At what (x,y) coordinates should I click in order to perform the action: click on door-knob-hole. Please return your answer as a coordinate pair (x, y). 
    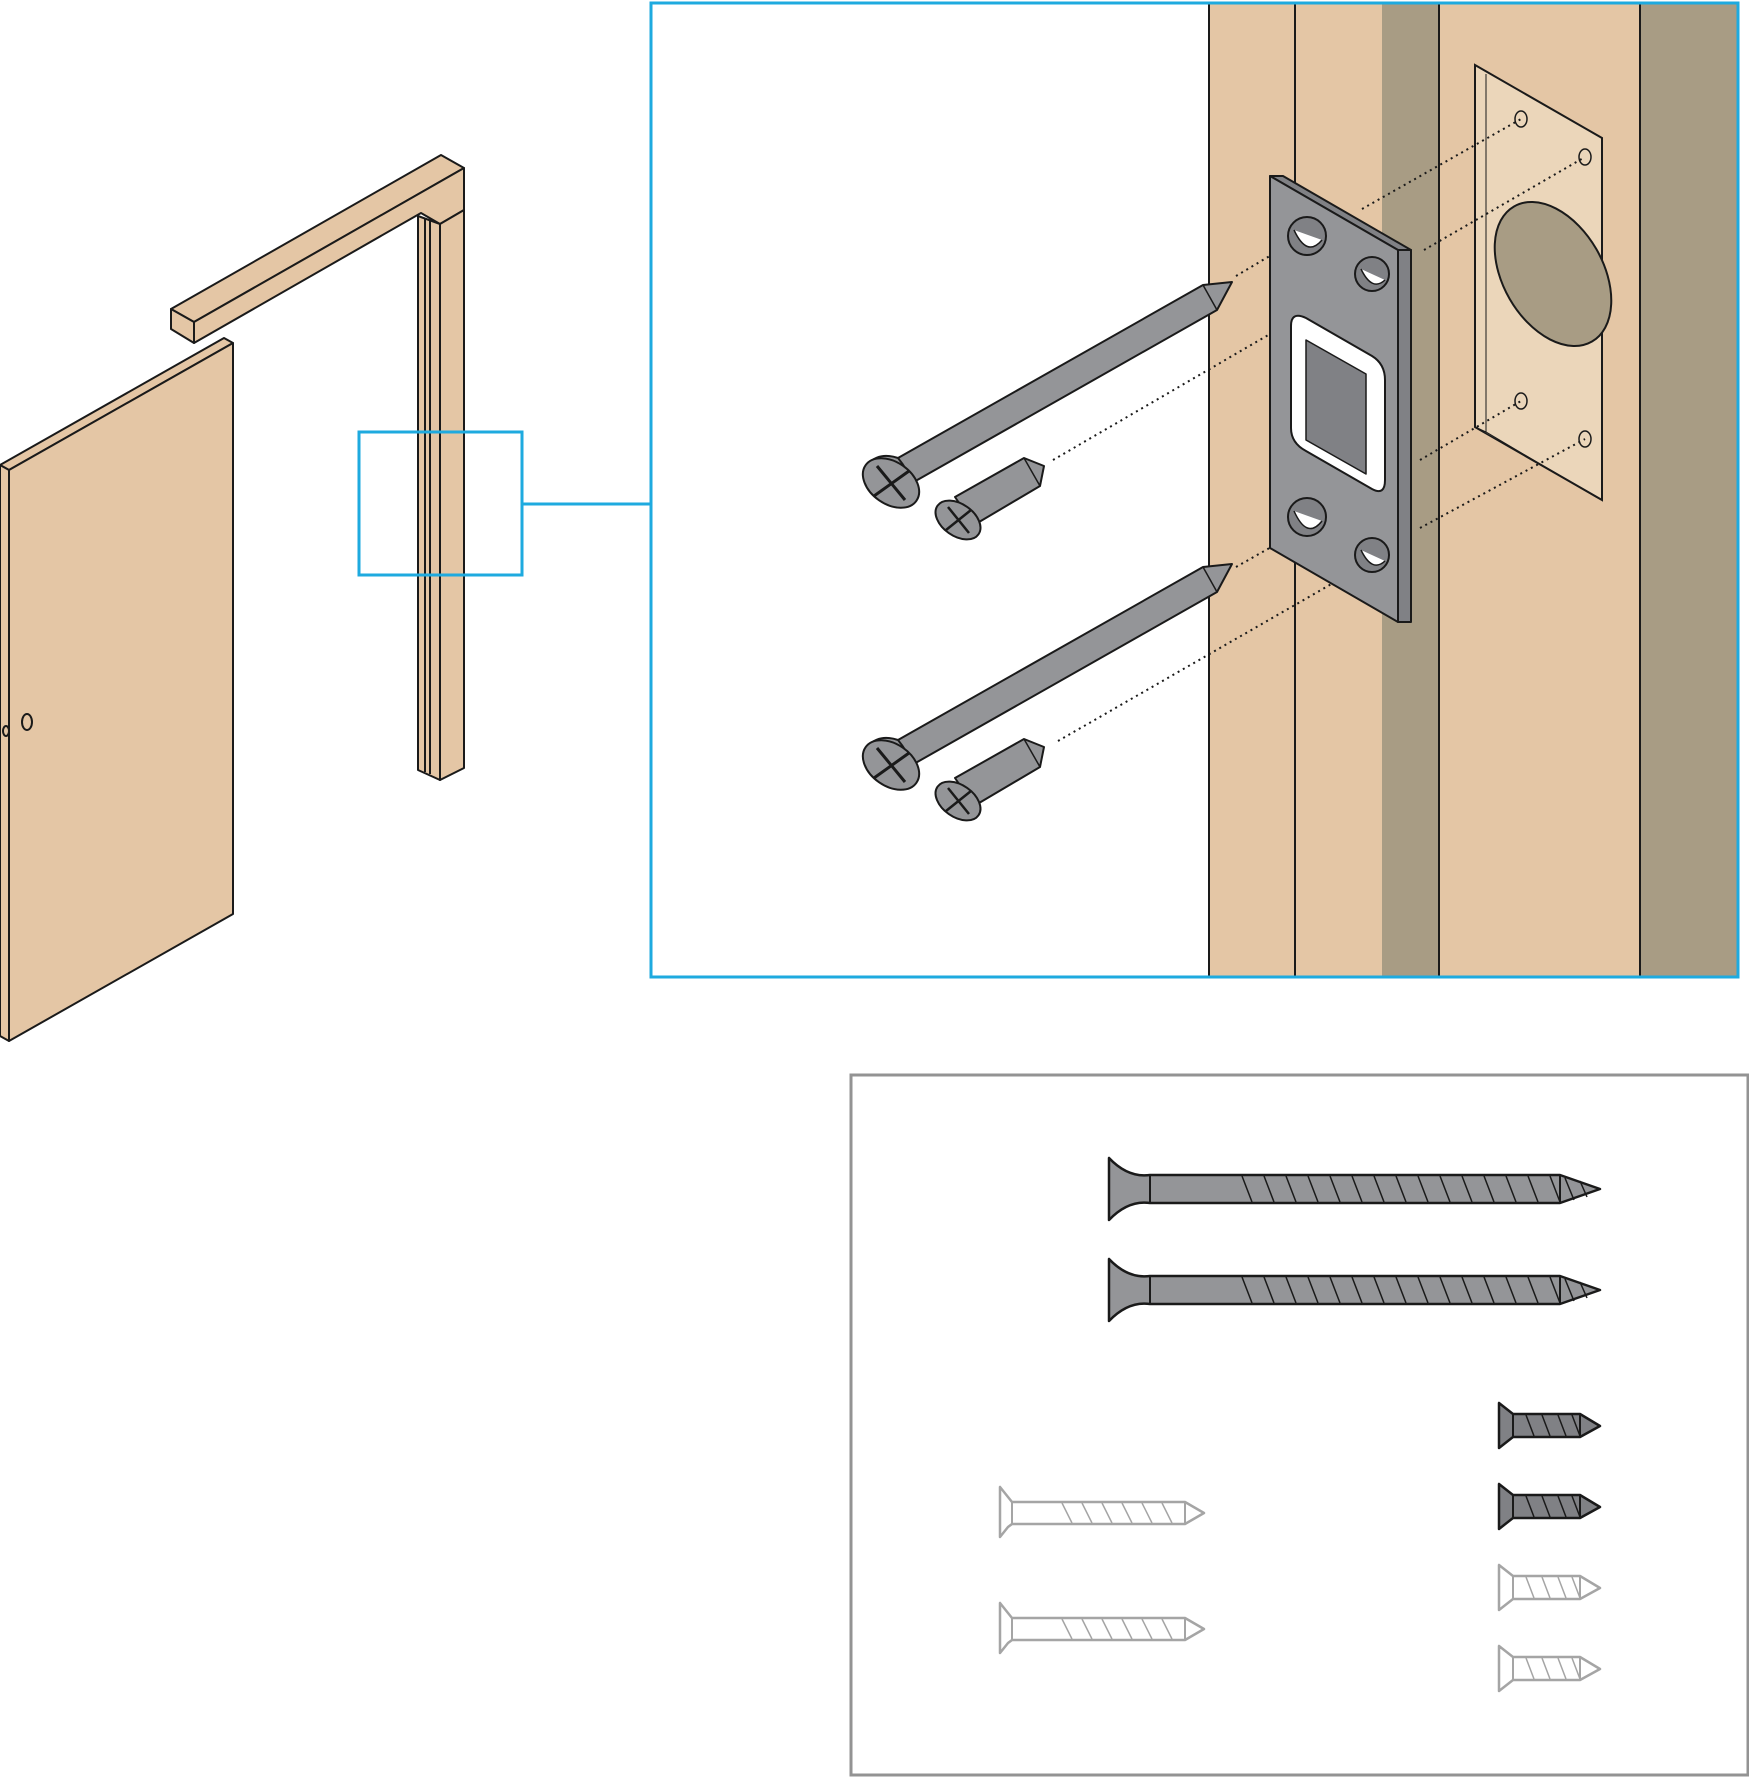
    Looking at the image, I should click on (27, 722).